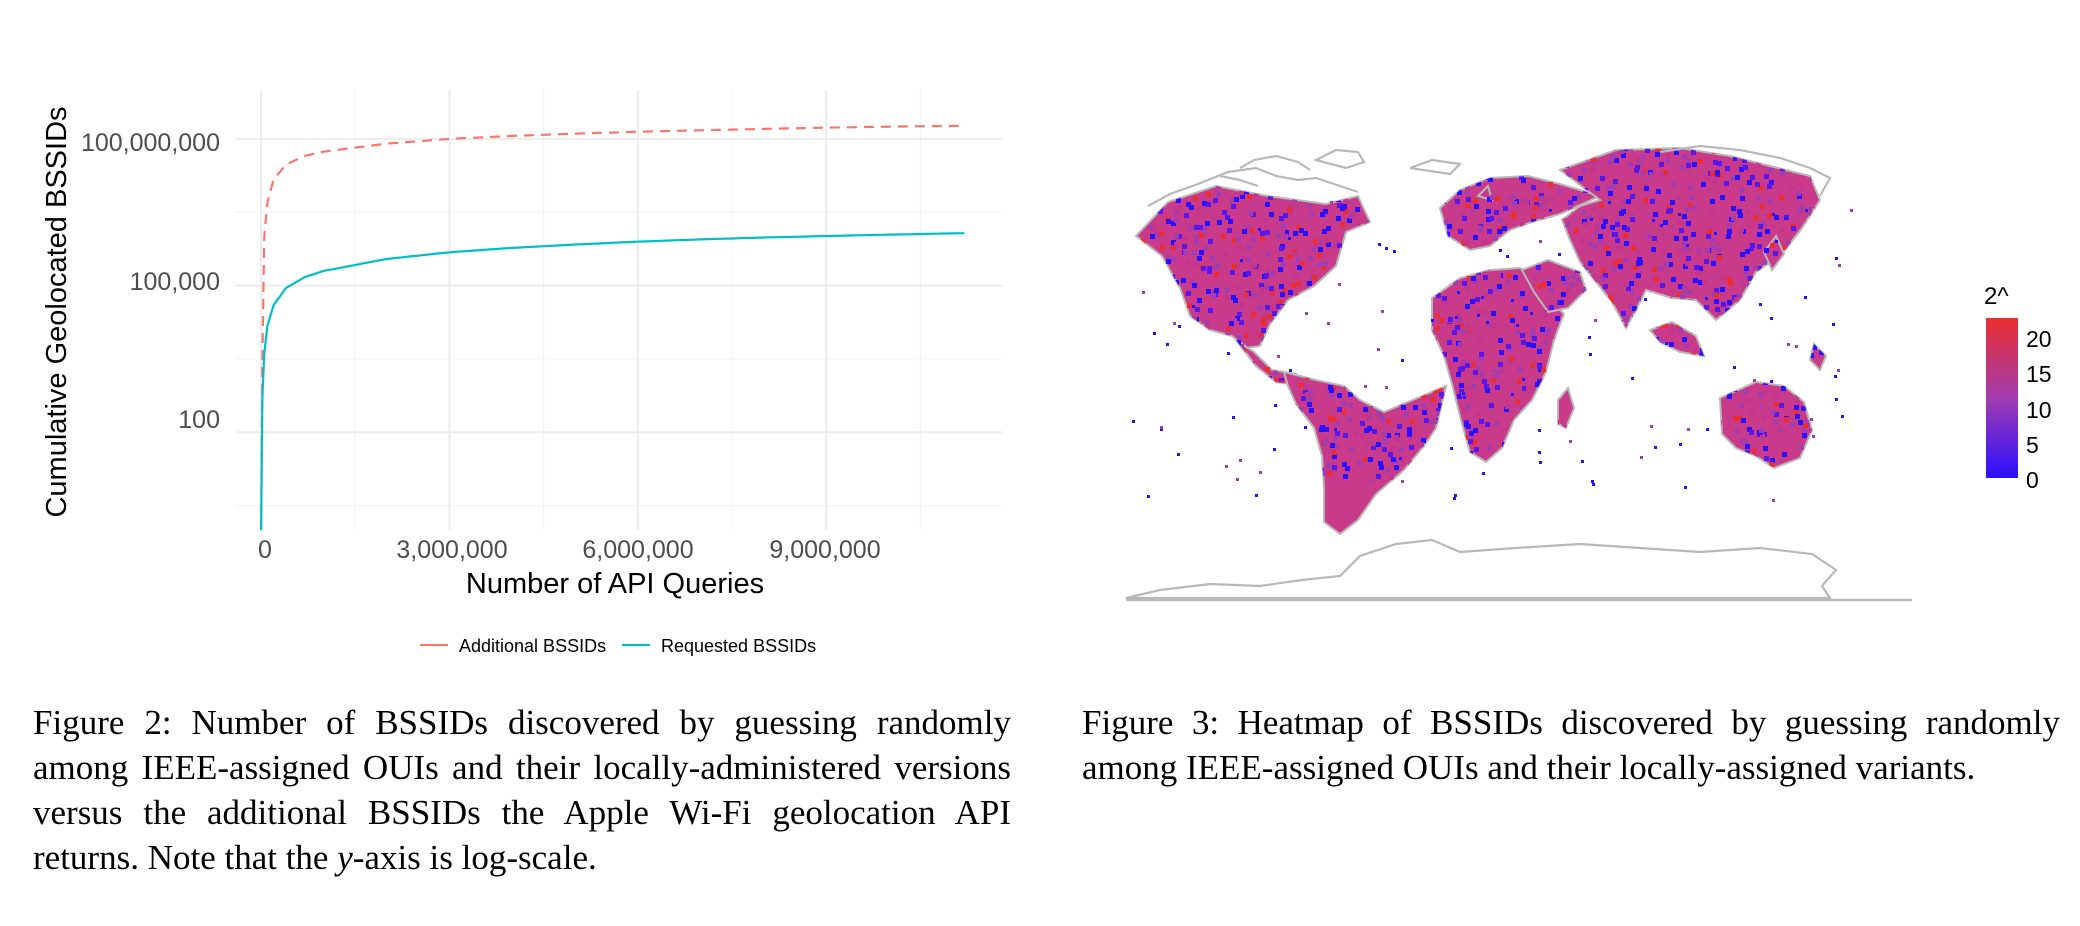 This screenshot has height=926, width=2080. What do you see at coordinates (615, 584) in the screenshot?
I see `x-axis-label: Number of API Queries` at bounding box center [615, 584].